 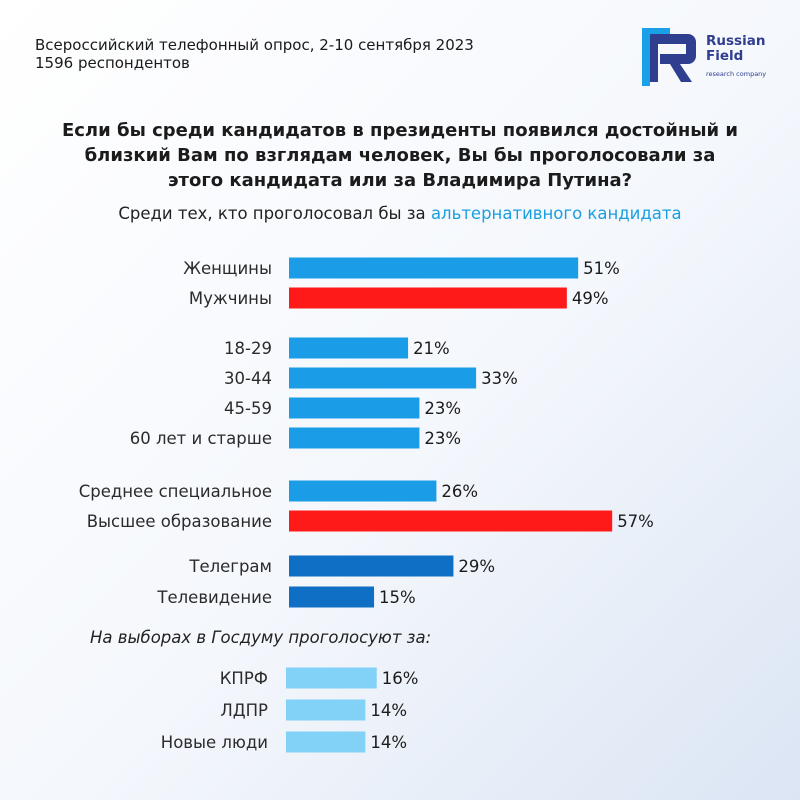 What do you see at coordinates (230, 566) in the screenshot?
I see `category-label: Телеграм` at bounding box center [230, 566].